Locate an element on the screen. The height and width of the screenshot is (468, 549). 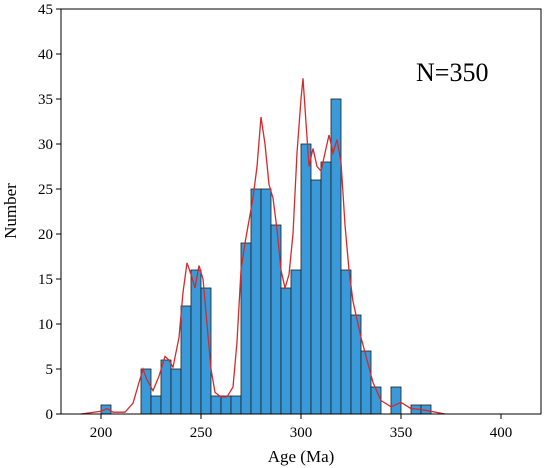
y-tick-label: 5 is located at coordinates (50, 370).